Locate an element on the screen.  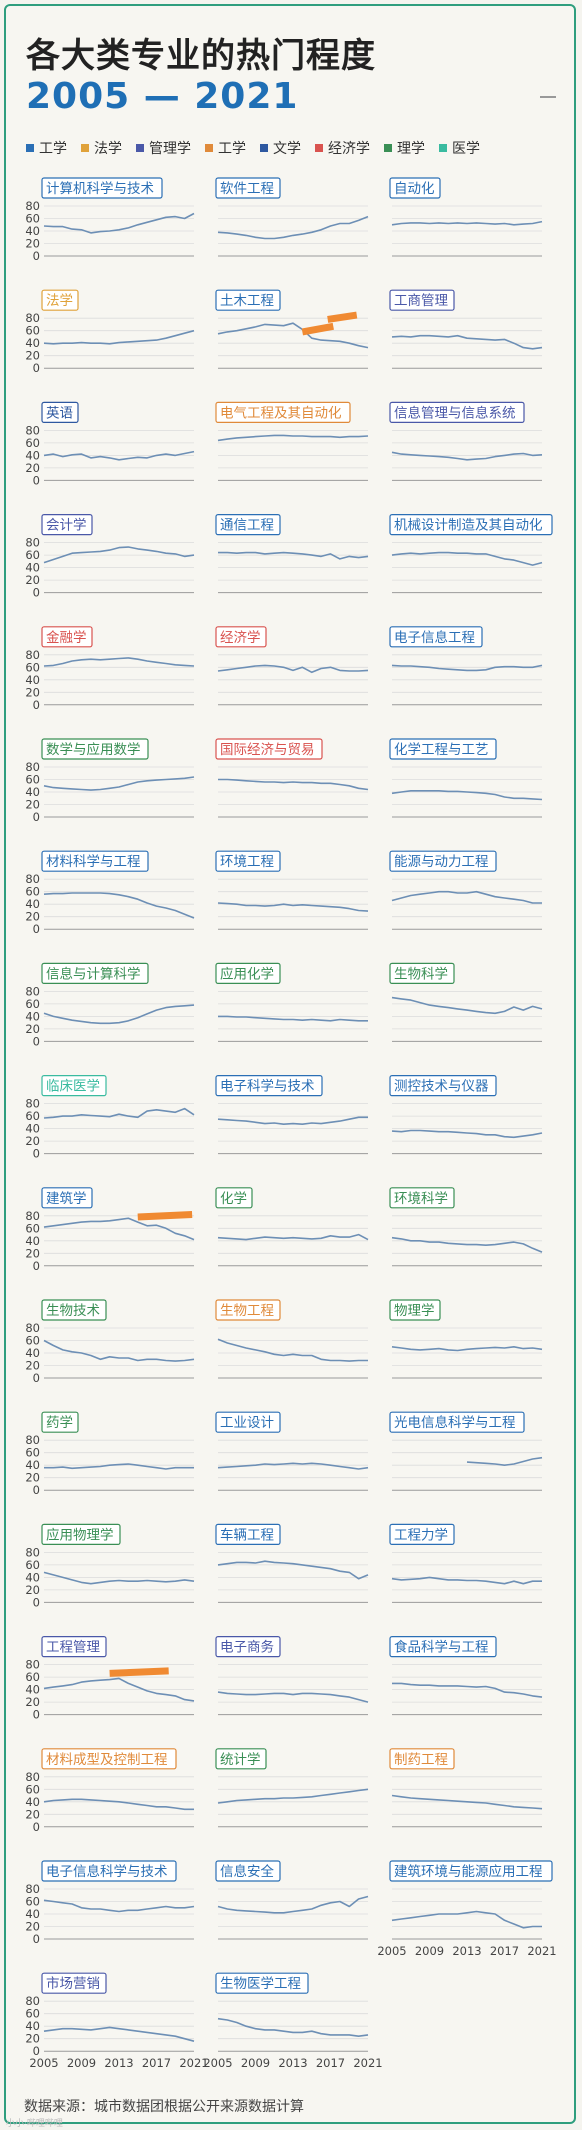
chart-title: 应用化学 is located at coordinates (247, 973).